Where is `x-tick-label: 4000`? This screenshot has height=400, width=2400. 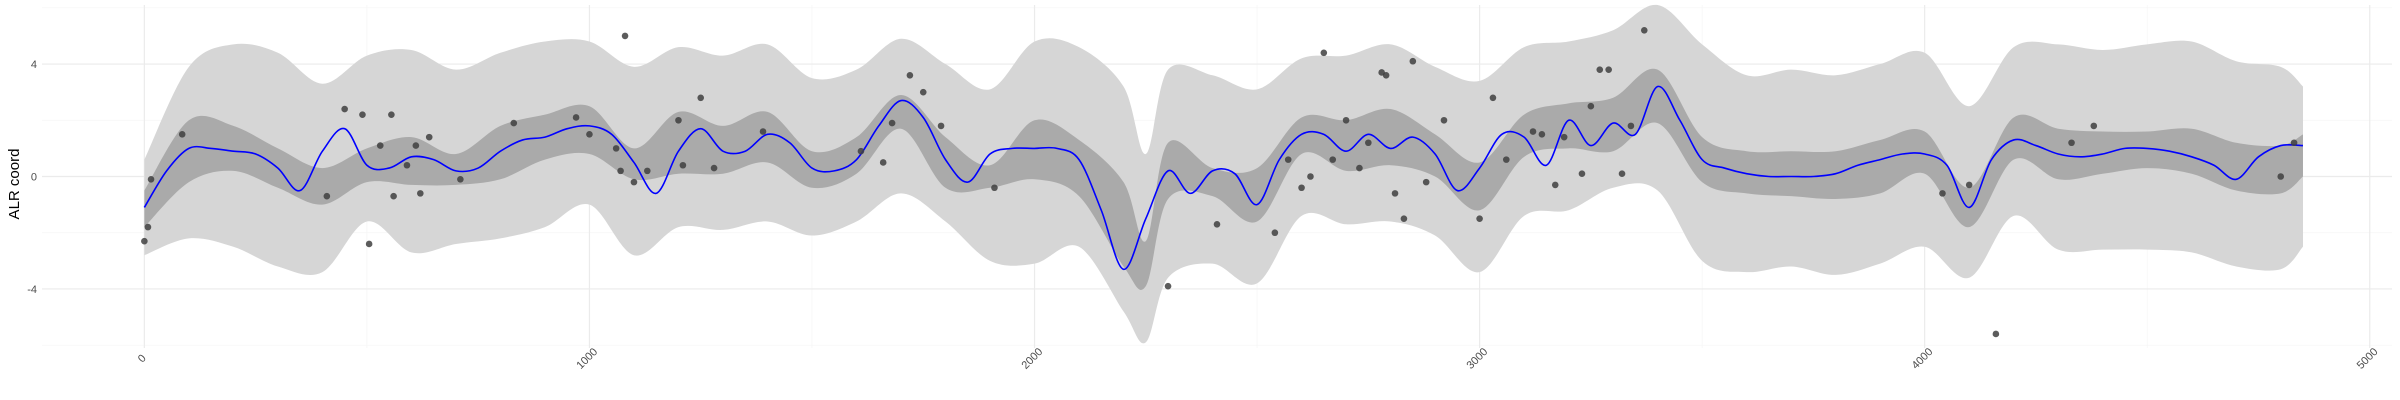
x-tick-label: 4000 is located at coordinates (1923, 359).